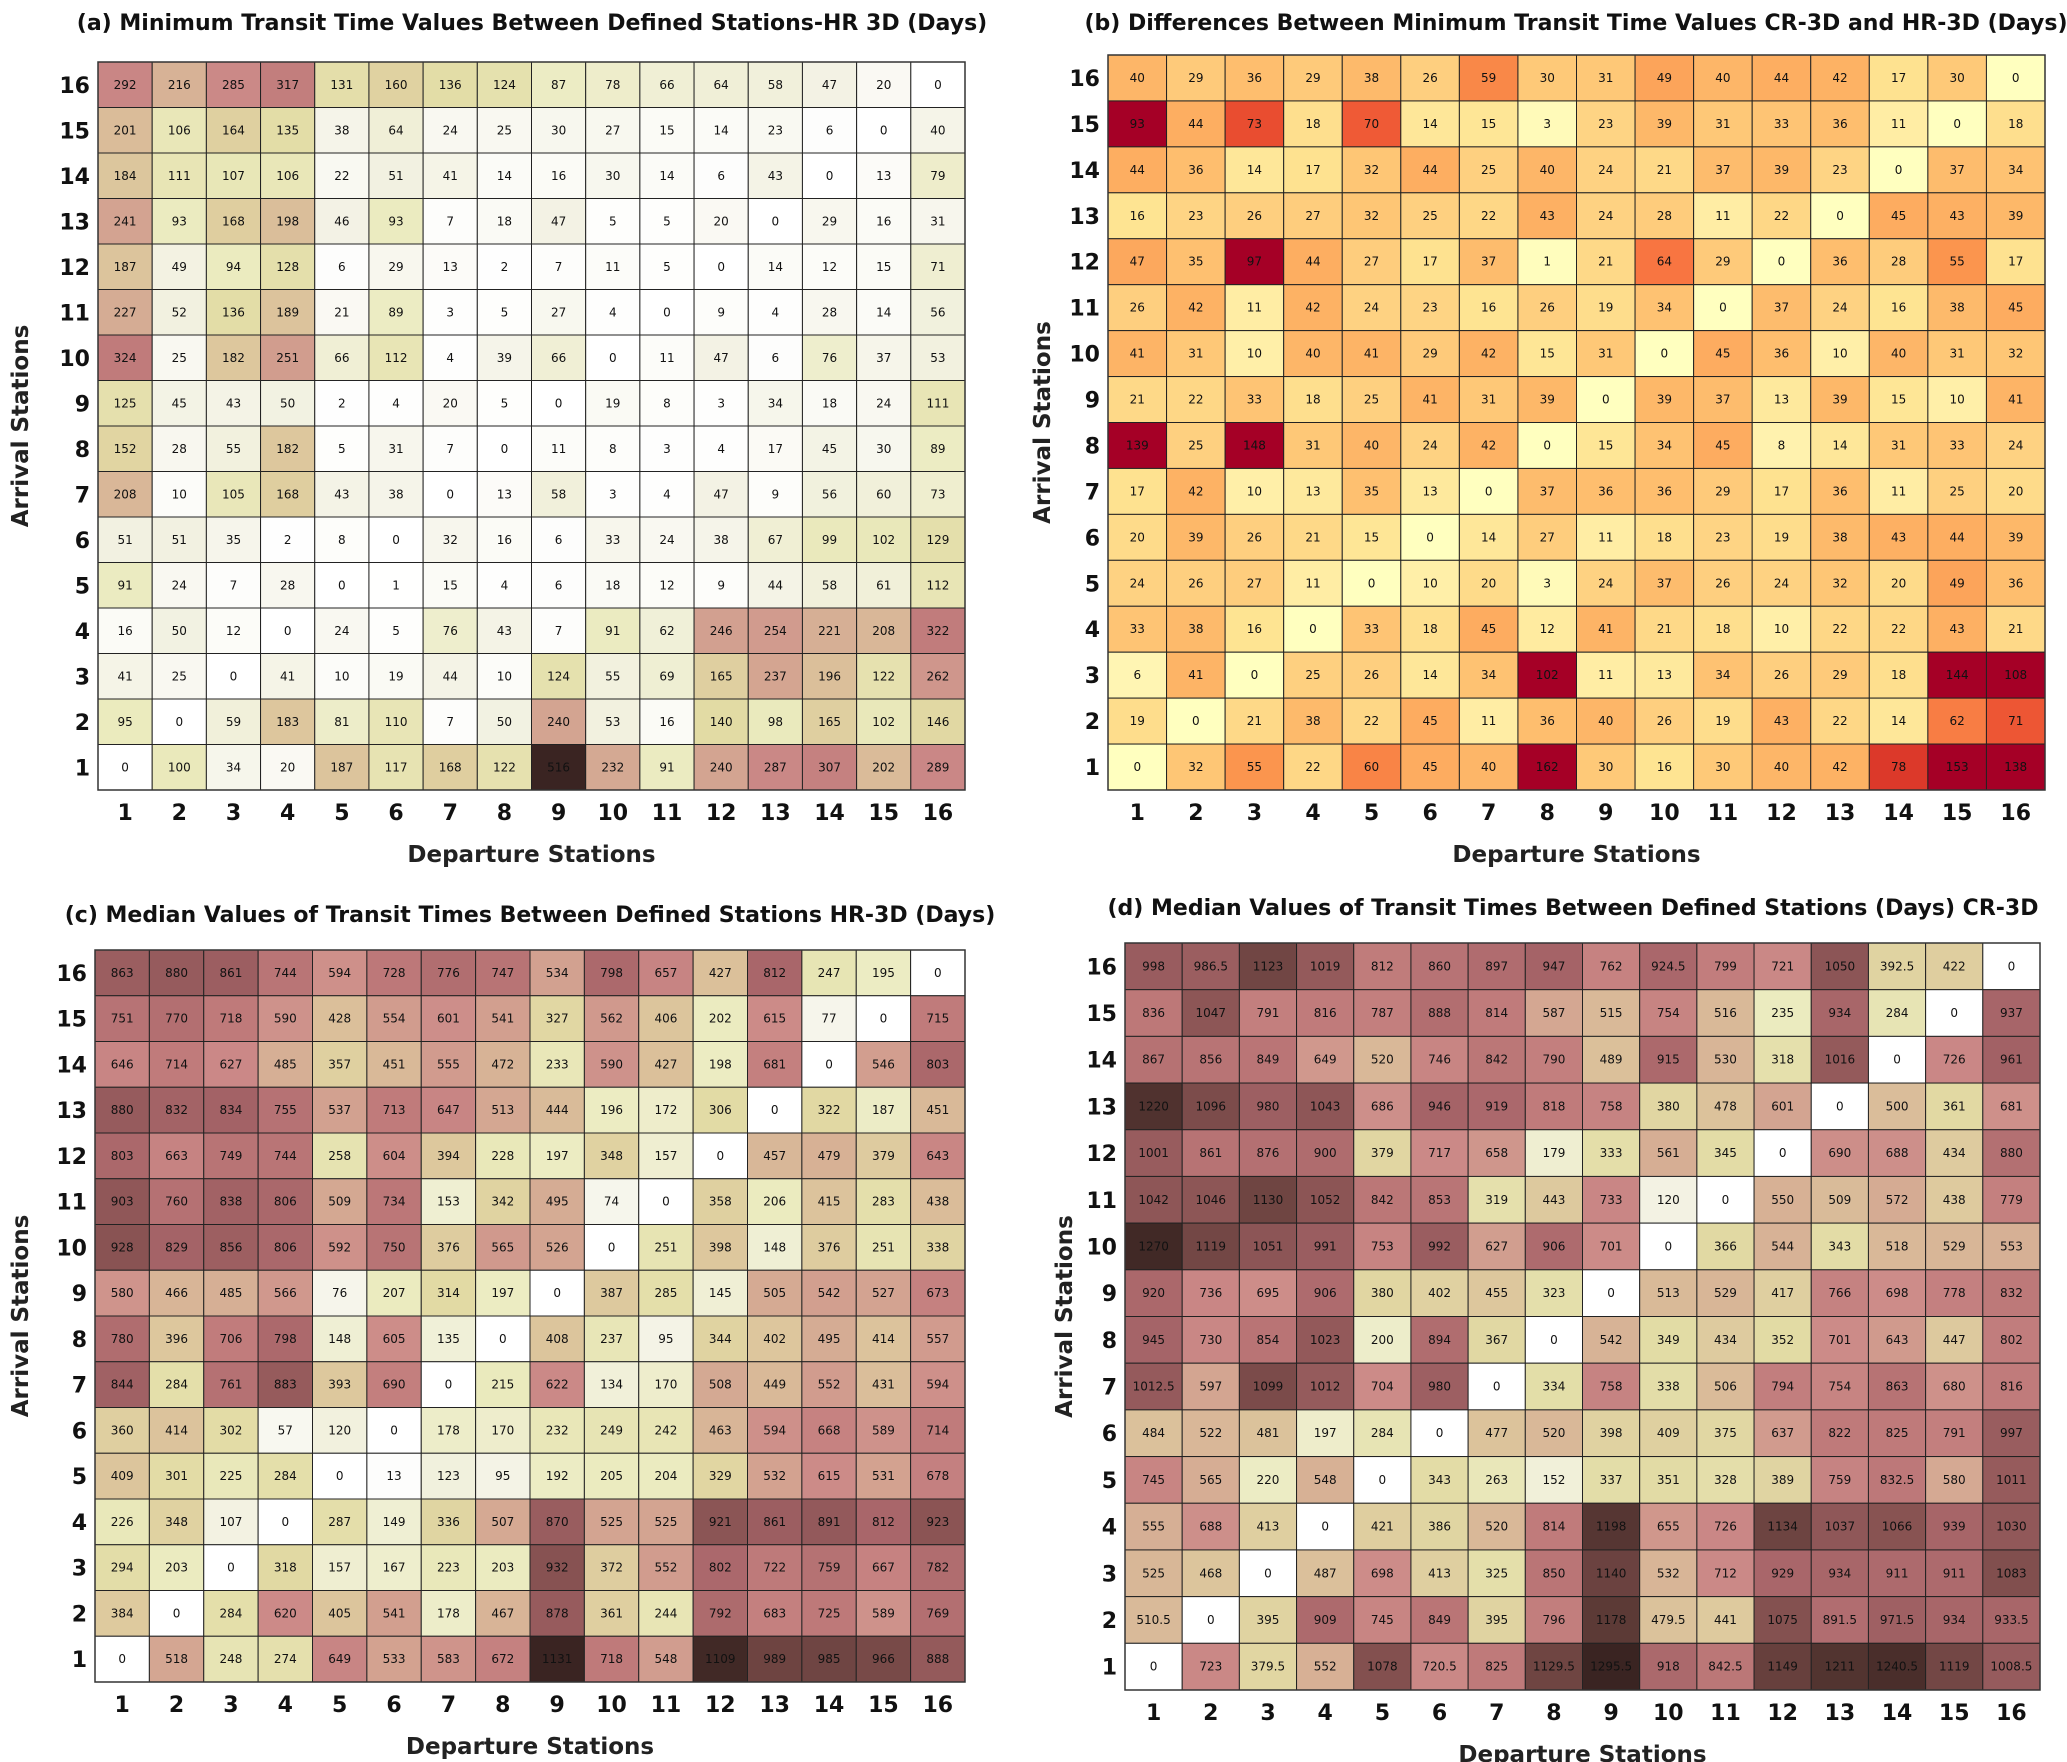 This screenshot has height=1762, width=2067. Describe the element at coordinates (1897, 1153) in the screenshot. I see `cell-value-label: 688` at that location.